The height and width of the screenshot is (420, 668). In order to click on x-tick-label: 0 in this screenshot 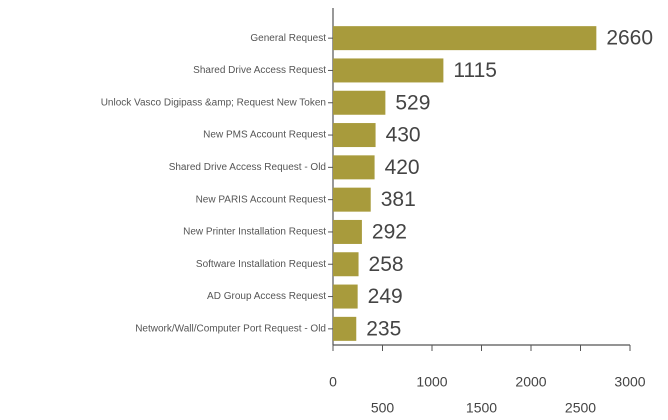, I will do `click(333, 382)`.